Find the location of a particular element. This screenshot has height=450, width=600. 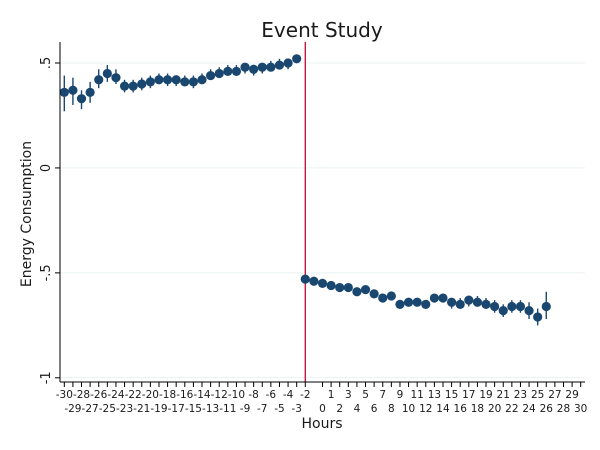

x-tick-label: -28 is located at coordinates (81, 395).